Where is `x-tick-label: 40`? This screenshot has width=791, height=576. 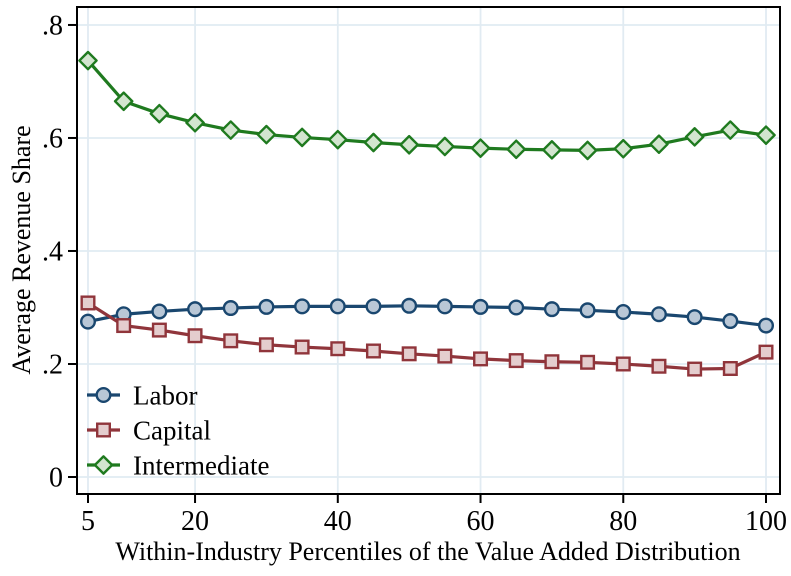 x-tick-label: 40 is located at coordinates (338, 521).